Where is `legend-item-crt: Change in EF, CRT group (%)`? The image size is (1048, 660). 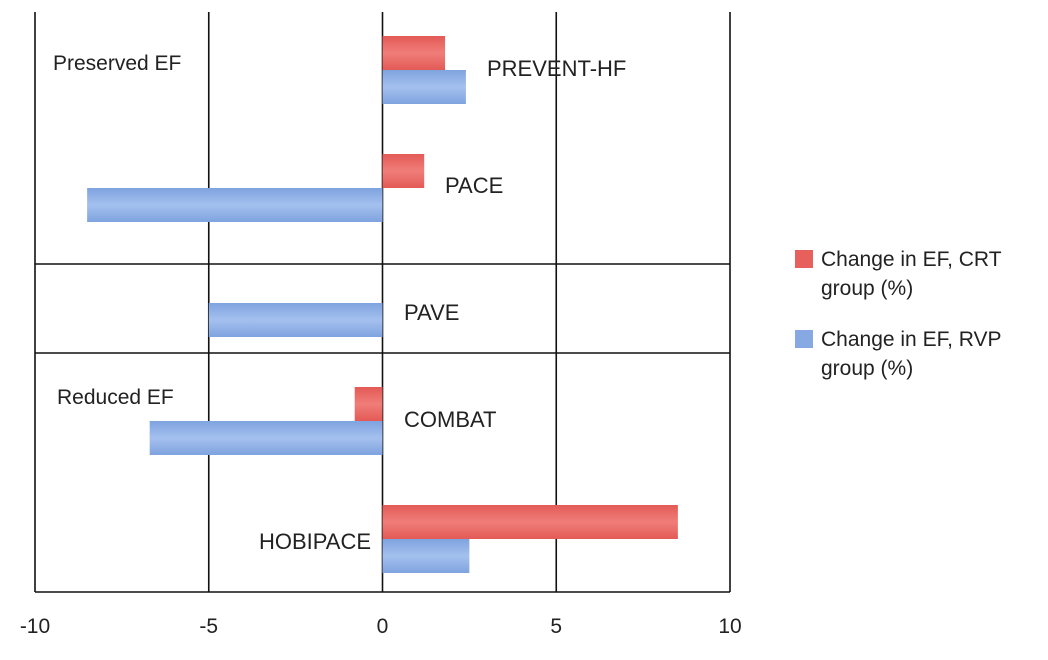 legend-item-crt: Change in EF, CRT group (%) is located at coordinates (915, 274).